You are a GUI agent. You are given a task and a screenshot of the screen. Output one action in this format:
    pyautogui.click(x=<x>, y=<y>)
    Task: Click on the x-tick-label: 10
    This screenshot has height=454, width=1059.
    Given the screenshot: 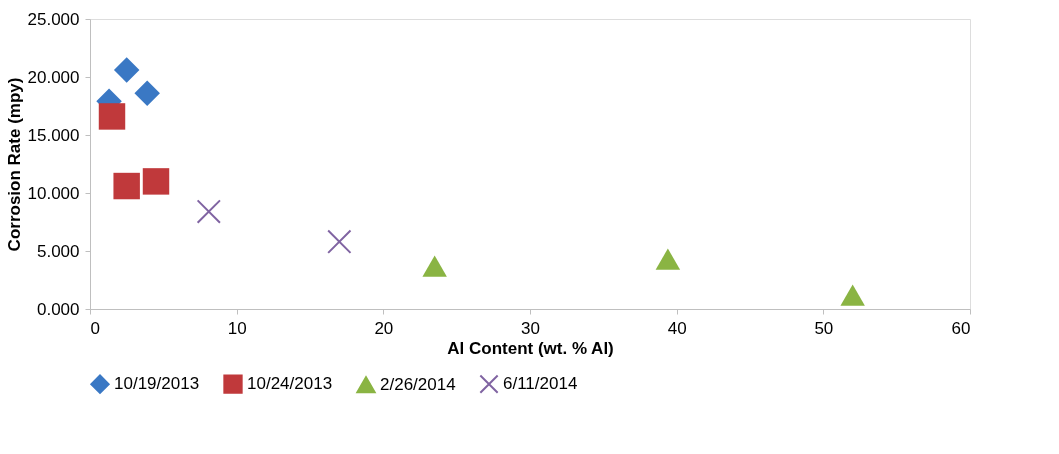 What is the action you would take?
    pyautogui.click(x=237, y=328)
    